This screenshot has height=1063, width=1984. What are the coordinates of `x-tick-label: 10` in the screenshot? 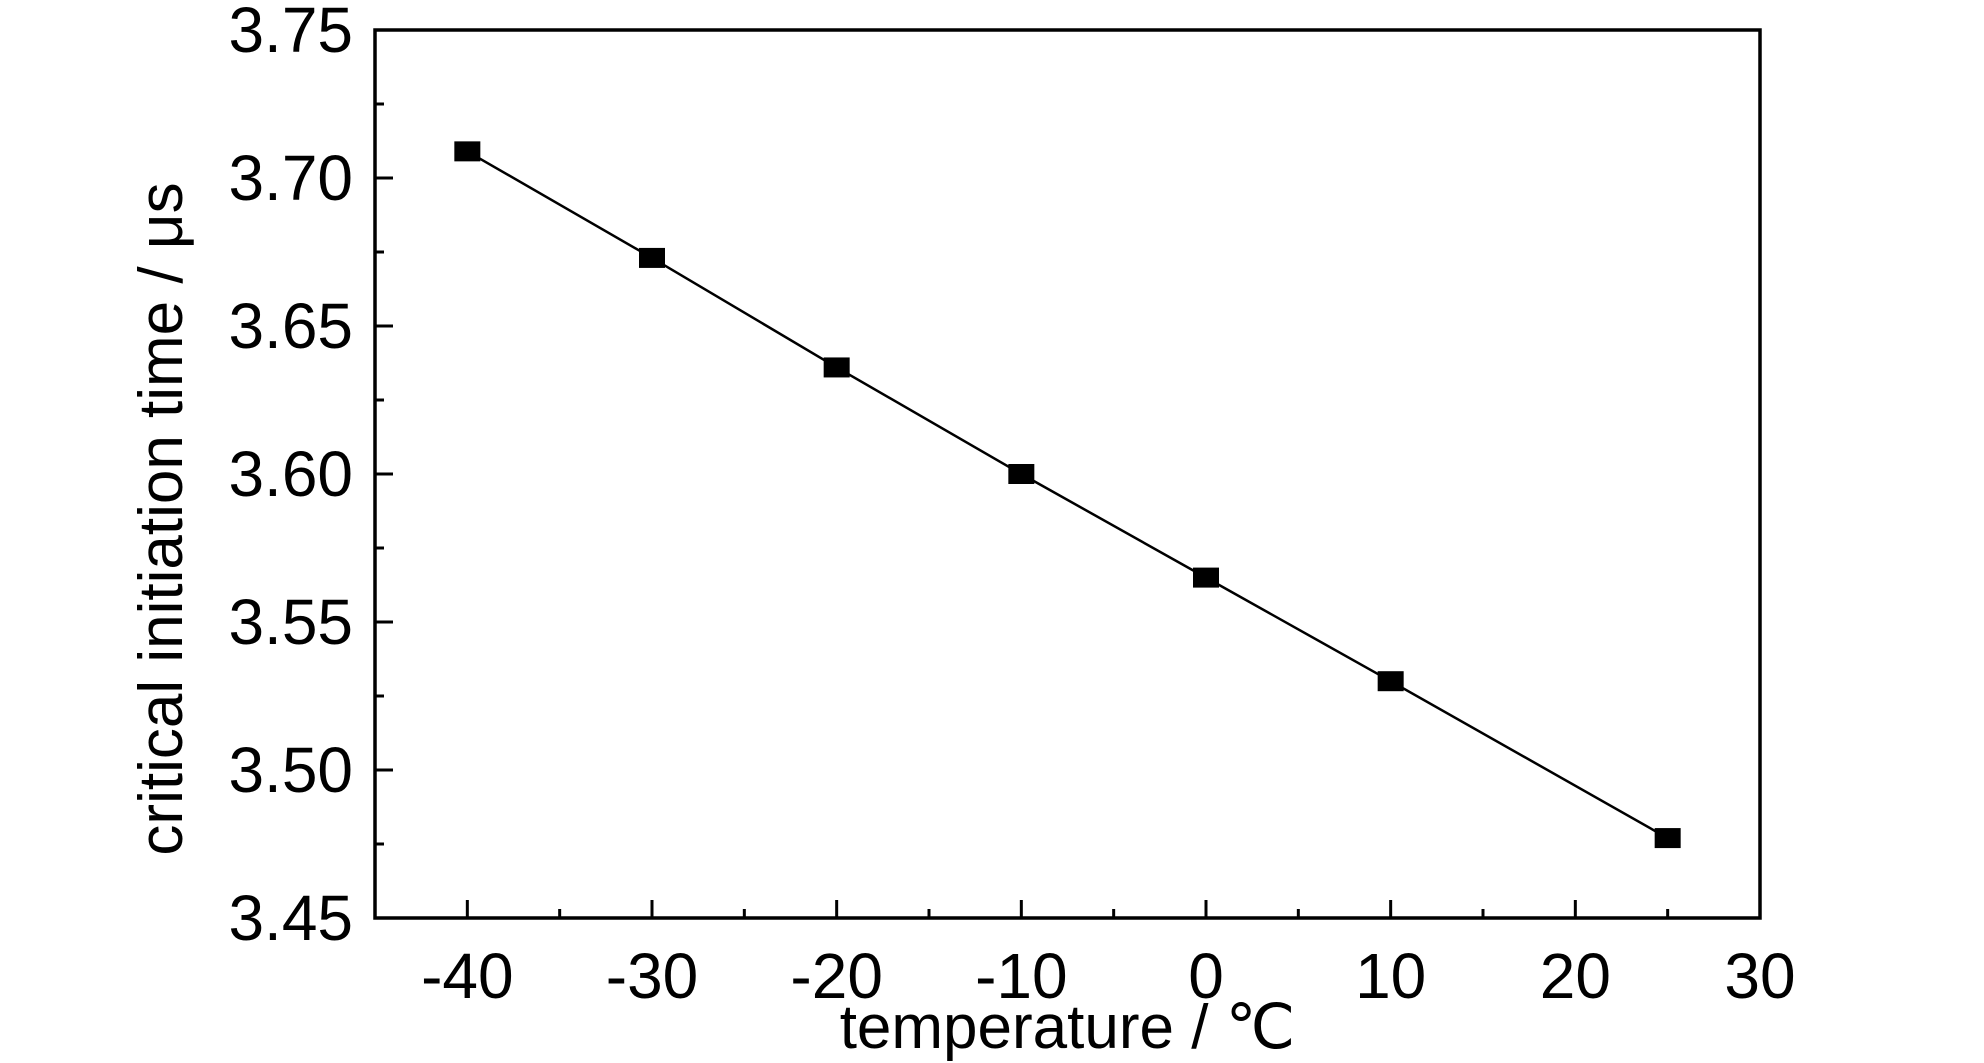 It's located at (1390, 976).